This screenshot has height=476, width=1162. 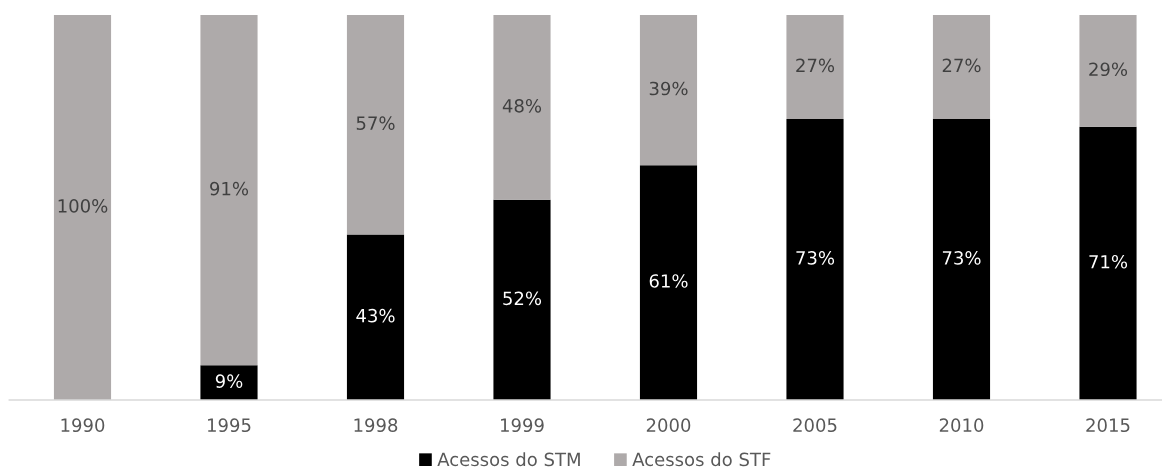 I want to click on data-label: 48%, so click(x=522, y=105).